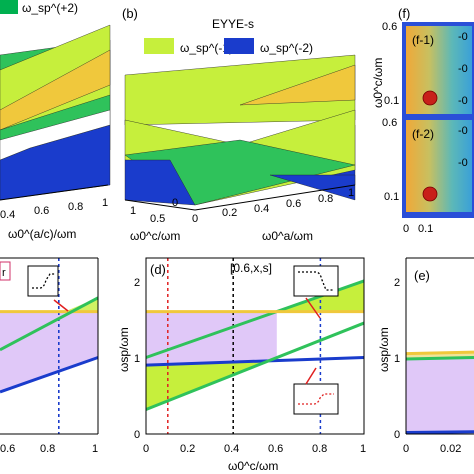 The height and width of the screenshot is (474, 474). I want to click on c-xtick-1: 0.8, so click(47, 449).